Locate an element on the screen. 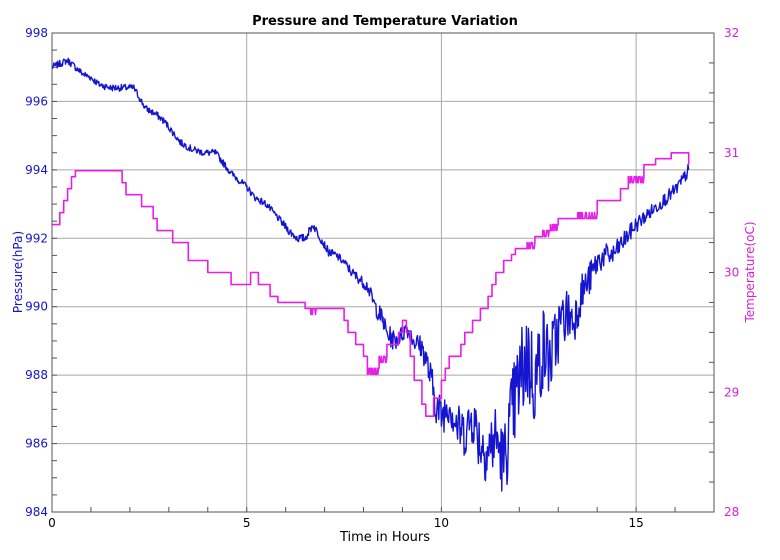  x-tick-label: 5 is located at coordinates (247, 523).